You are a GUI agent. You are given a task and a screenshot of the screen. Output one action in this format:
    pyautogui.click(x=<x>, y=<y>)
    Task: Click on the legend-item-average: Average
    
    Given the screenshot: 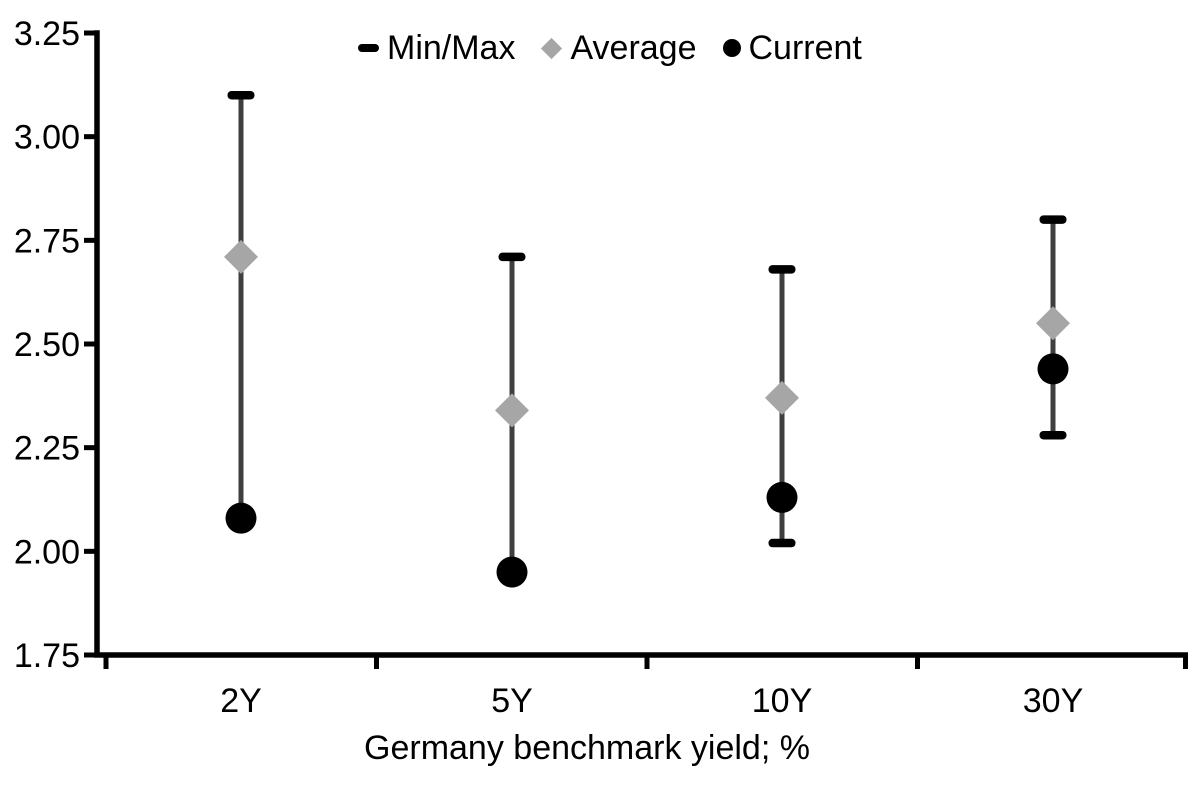 What is the action you would take?
    pyautogui.click(x=619, y=48)
    